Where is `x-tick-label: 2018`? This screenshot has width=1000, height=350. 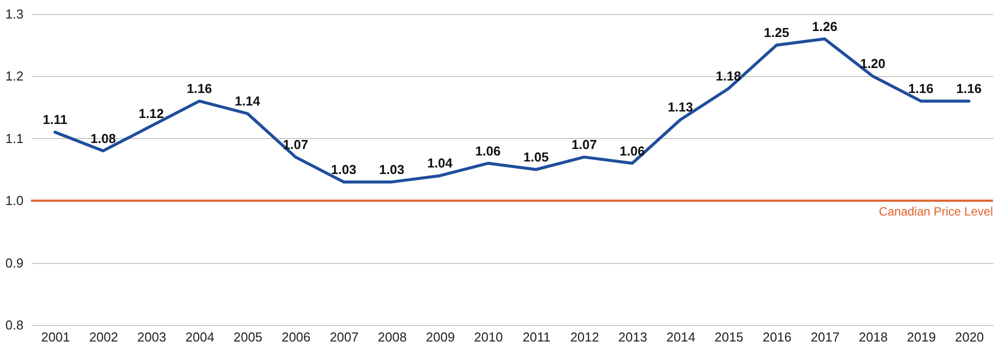 x-tick-label: 2018 is located at coordinates (873, 337).